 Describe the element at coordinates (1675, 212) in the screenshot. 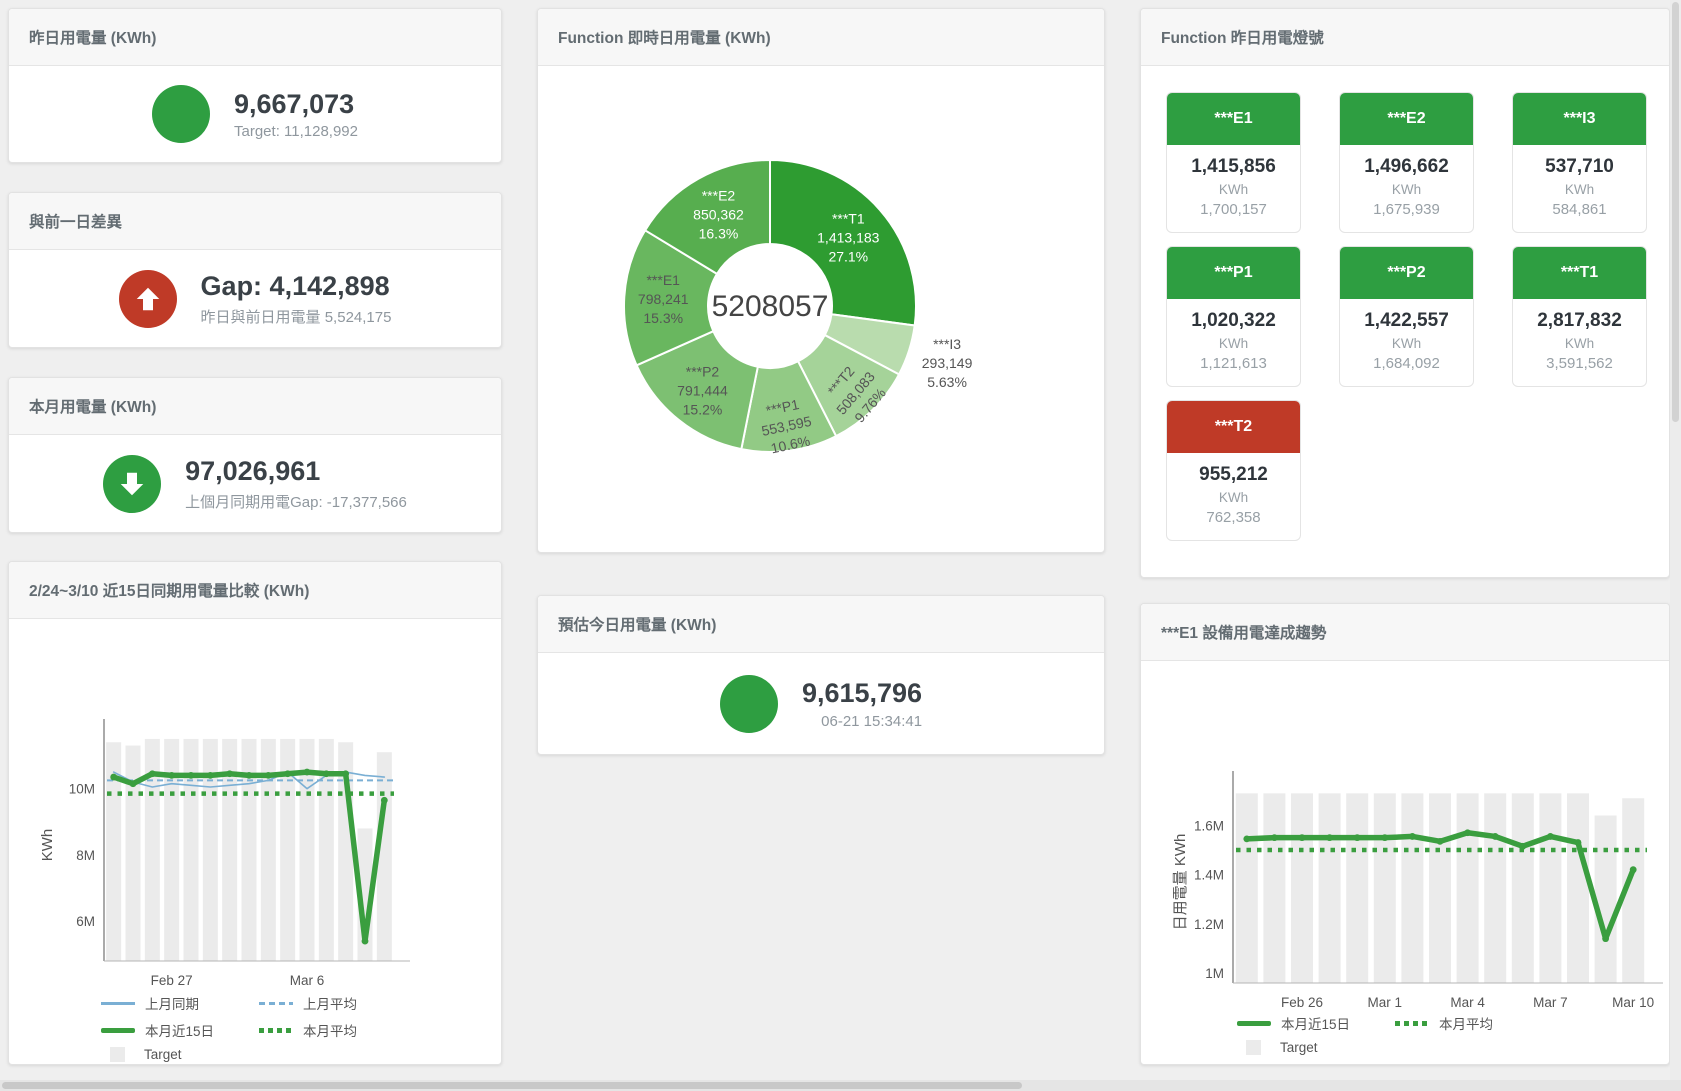

I see `vertical-scrollbar-thumb` at that location.